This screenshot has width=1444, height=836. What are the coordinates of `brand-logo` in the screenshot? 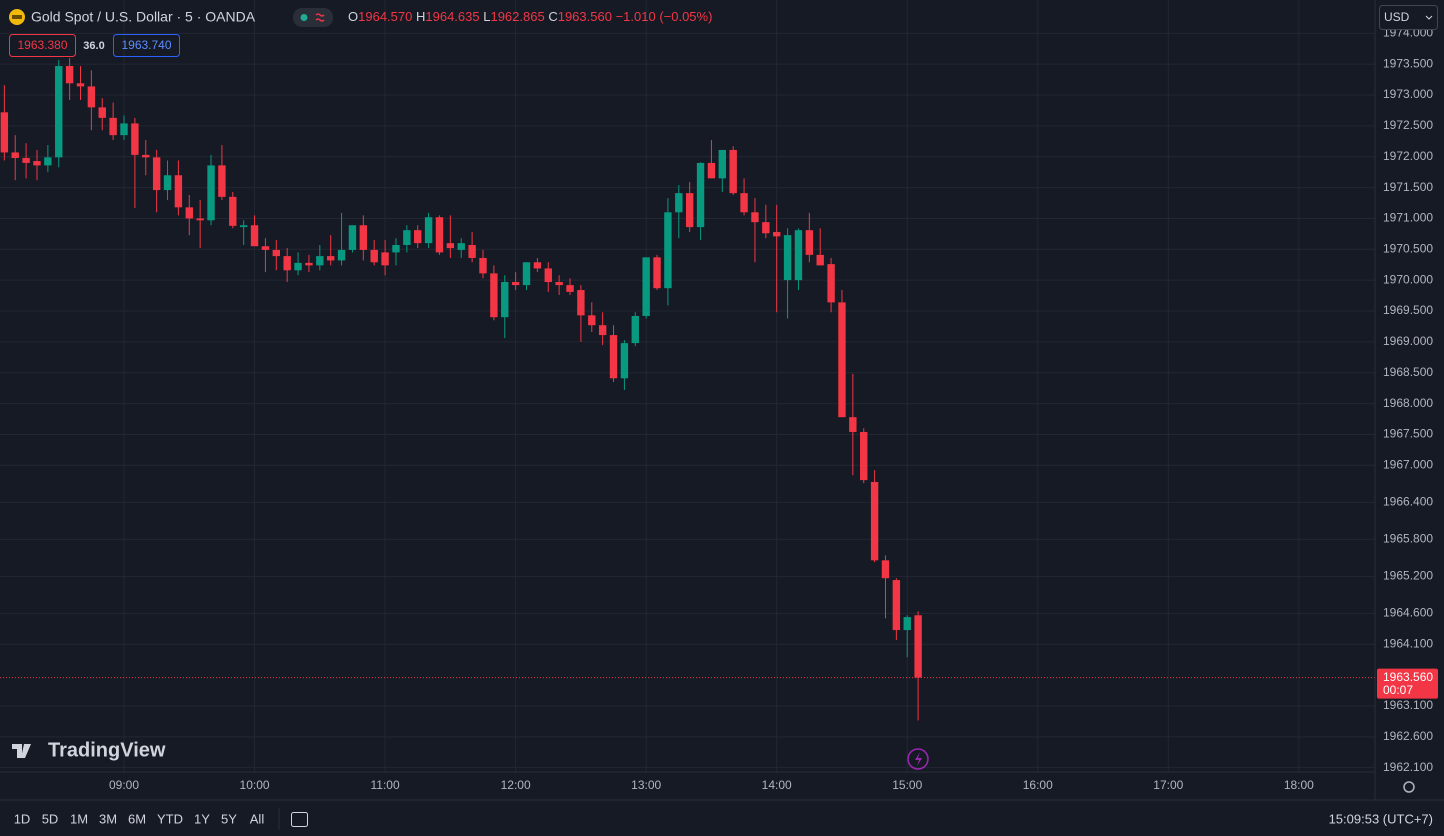 It's located at (21, 751).